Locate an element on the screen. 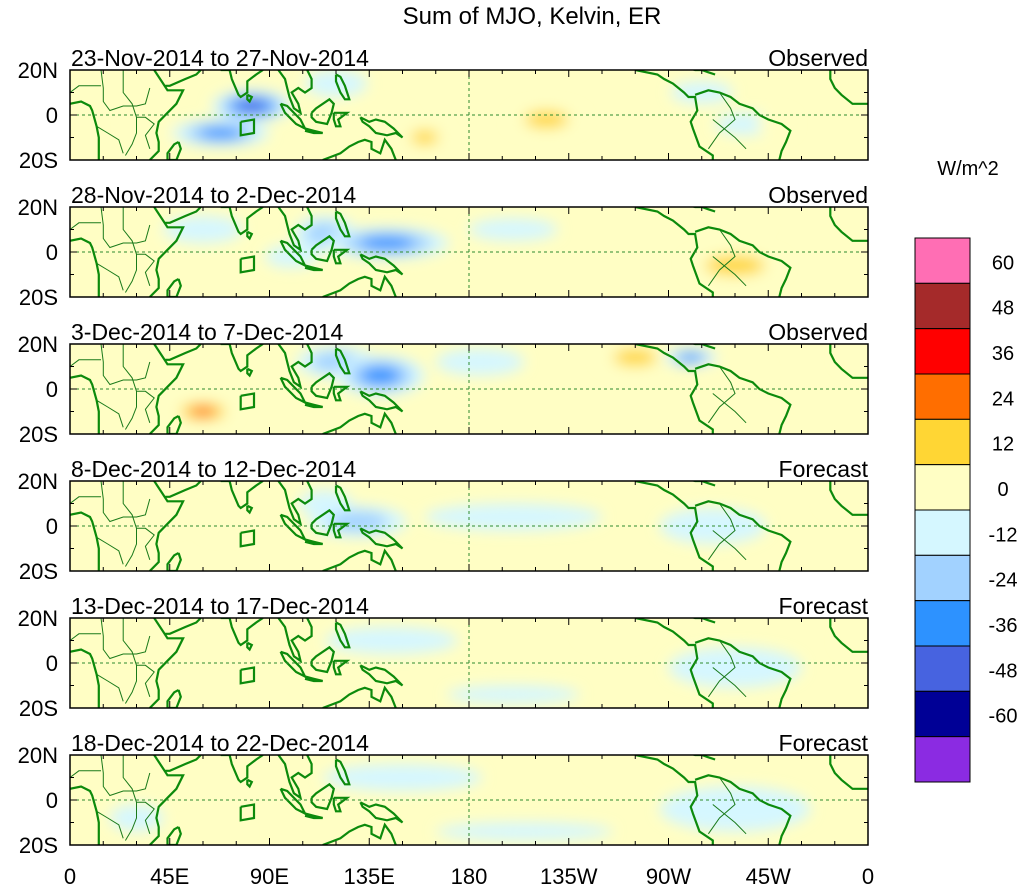  x-tick-label: 45W is located at coordinates (768, 876).